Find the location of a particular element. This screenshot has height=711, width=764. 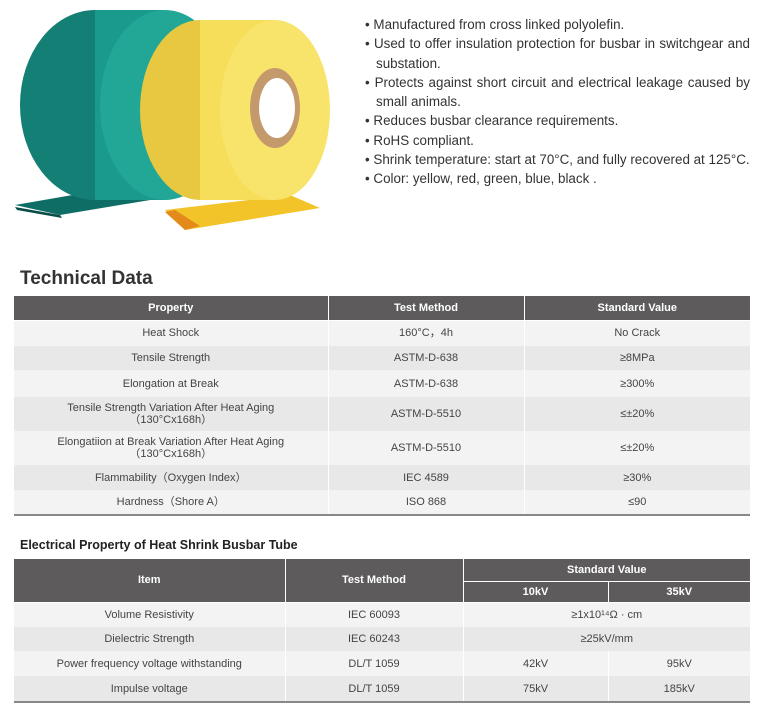

cell-test-method: ISO 868 is located at coordinates (426, 502).